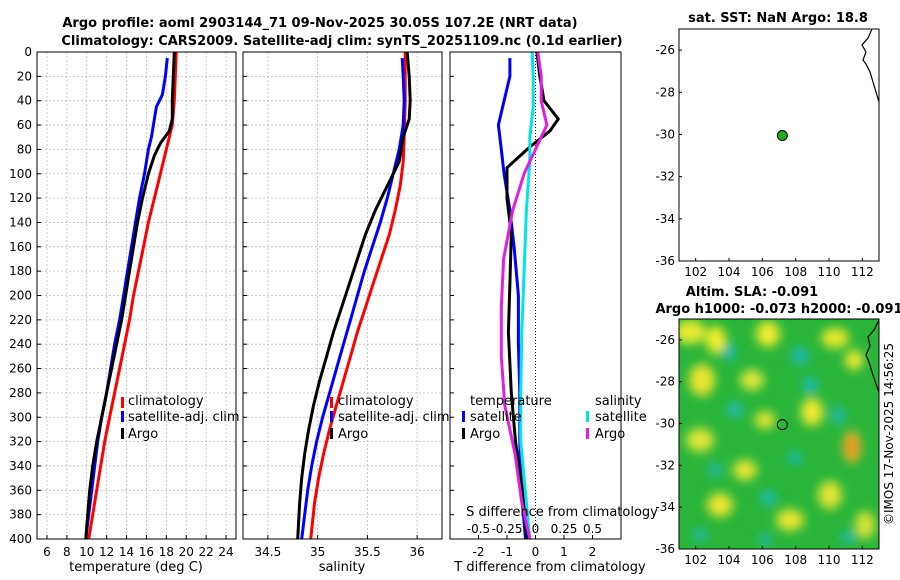 The image size is (900, 580). What do you see at coordinates (511, 401) in the screenshot?
I see `legend-heading-temperature: temperature` at bounding box center [511, 401].